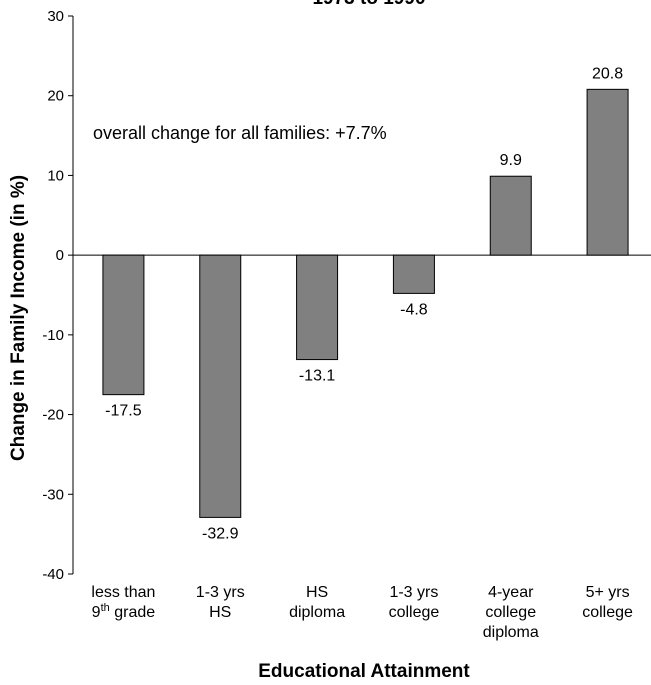 This screenshot has width=651, height=685. Describe the element at coordinates (364, 671) in the screenshot. I see `x-axis-title: Educational Attainment` at that location.